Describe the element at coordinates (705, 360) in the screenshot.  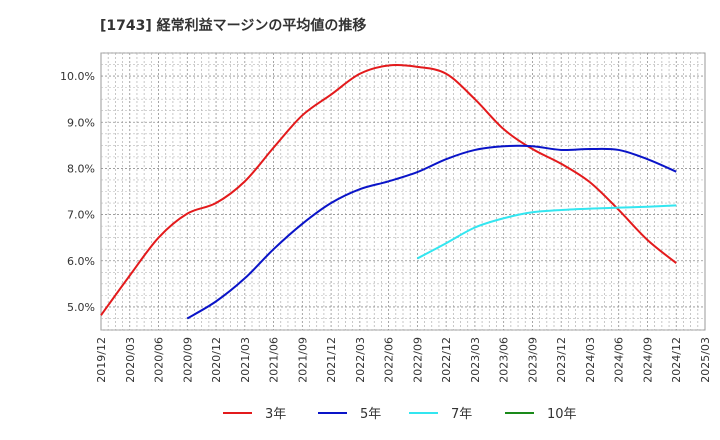
I see `x-tick-label: 2025/03` at that location.